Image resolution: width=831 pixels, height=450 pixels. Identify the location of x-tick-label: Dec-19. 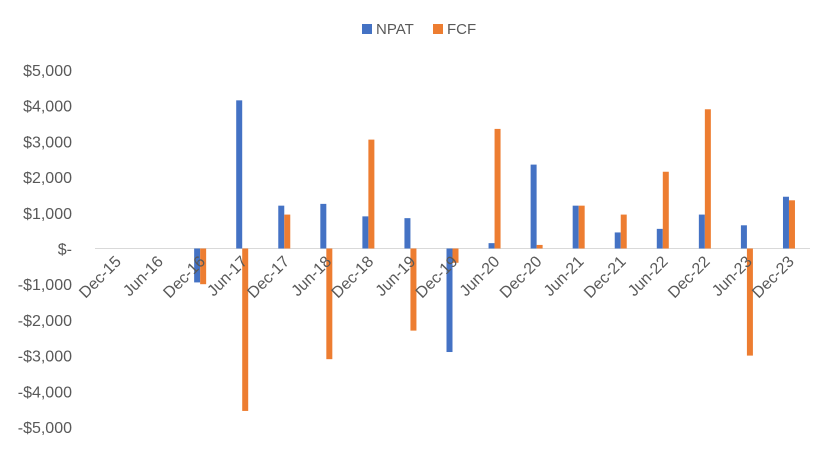
(437, 277).